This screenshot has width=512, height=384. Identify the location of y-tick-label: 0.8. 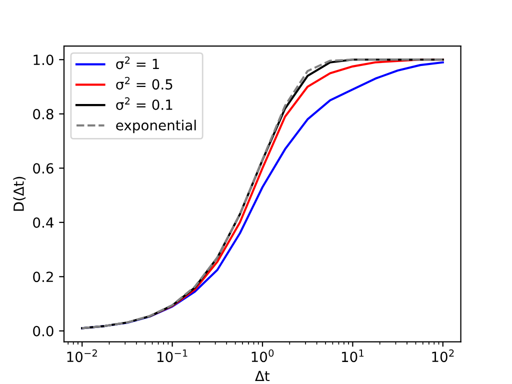
(43, 114).